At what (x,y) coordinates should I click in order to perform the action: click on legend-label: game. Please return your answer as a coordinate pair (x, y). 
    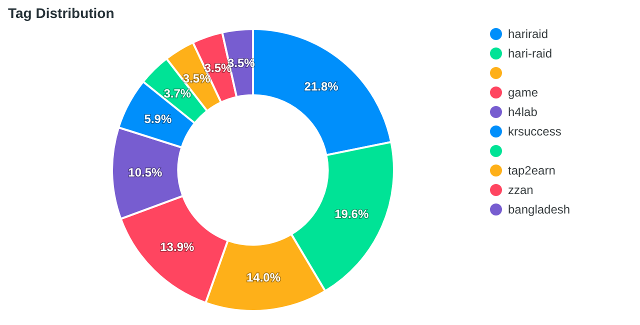
    Looking at the image, I should click on (523, 93).